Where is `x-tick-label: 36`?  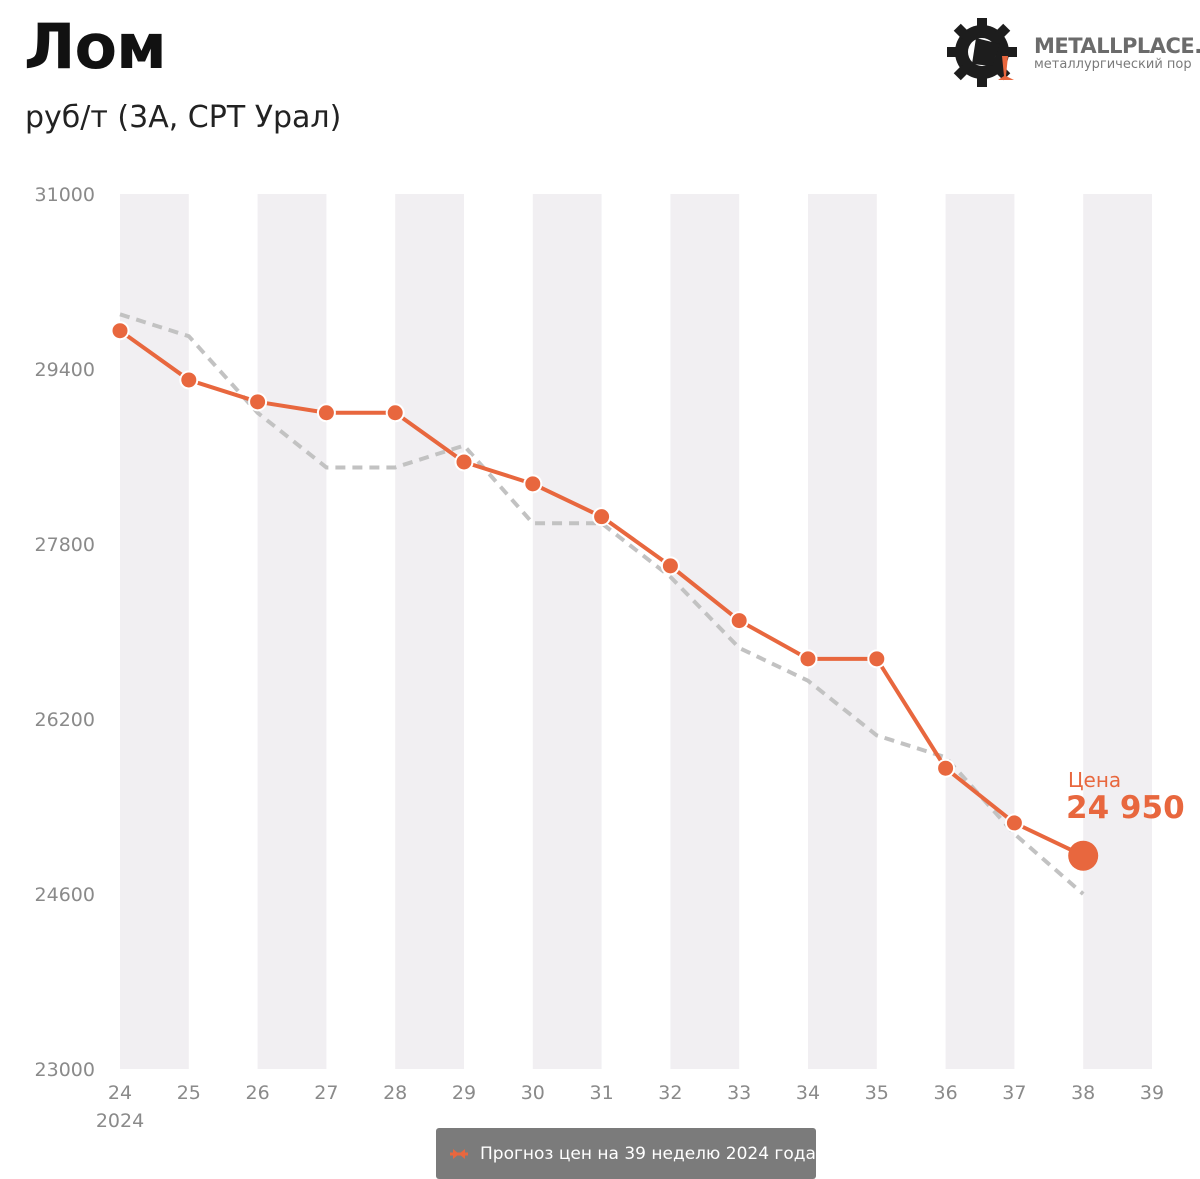 x-tick-label: 36 is located at coordinates (946, 1093).